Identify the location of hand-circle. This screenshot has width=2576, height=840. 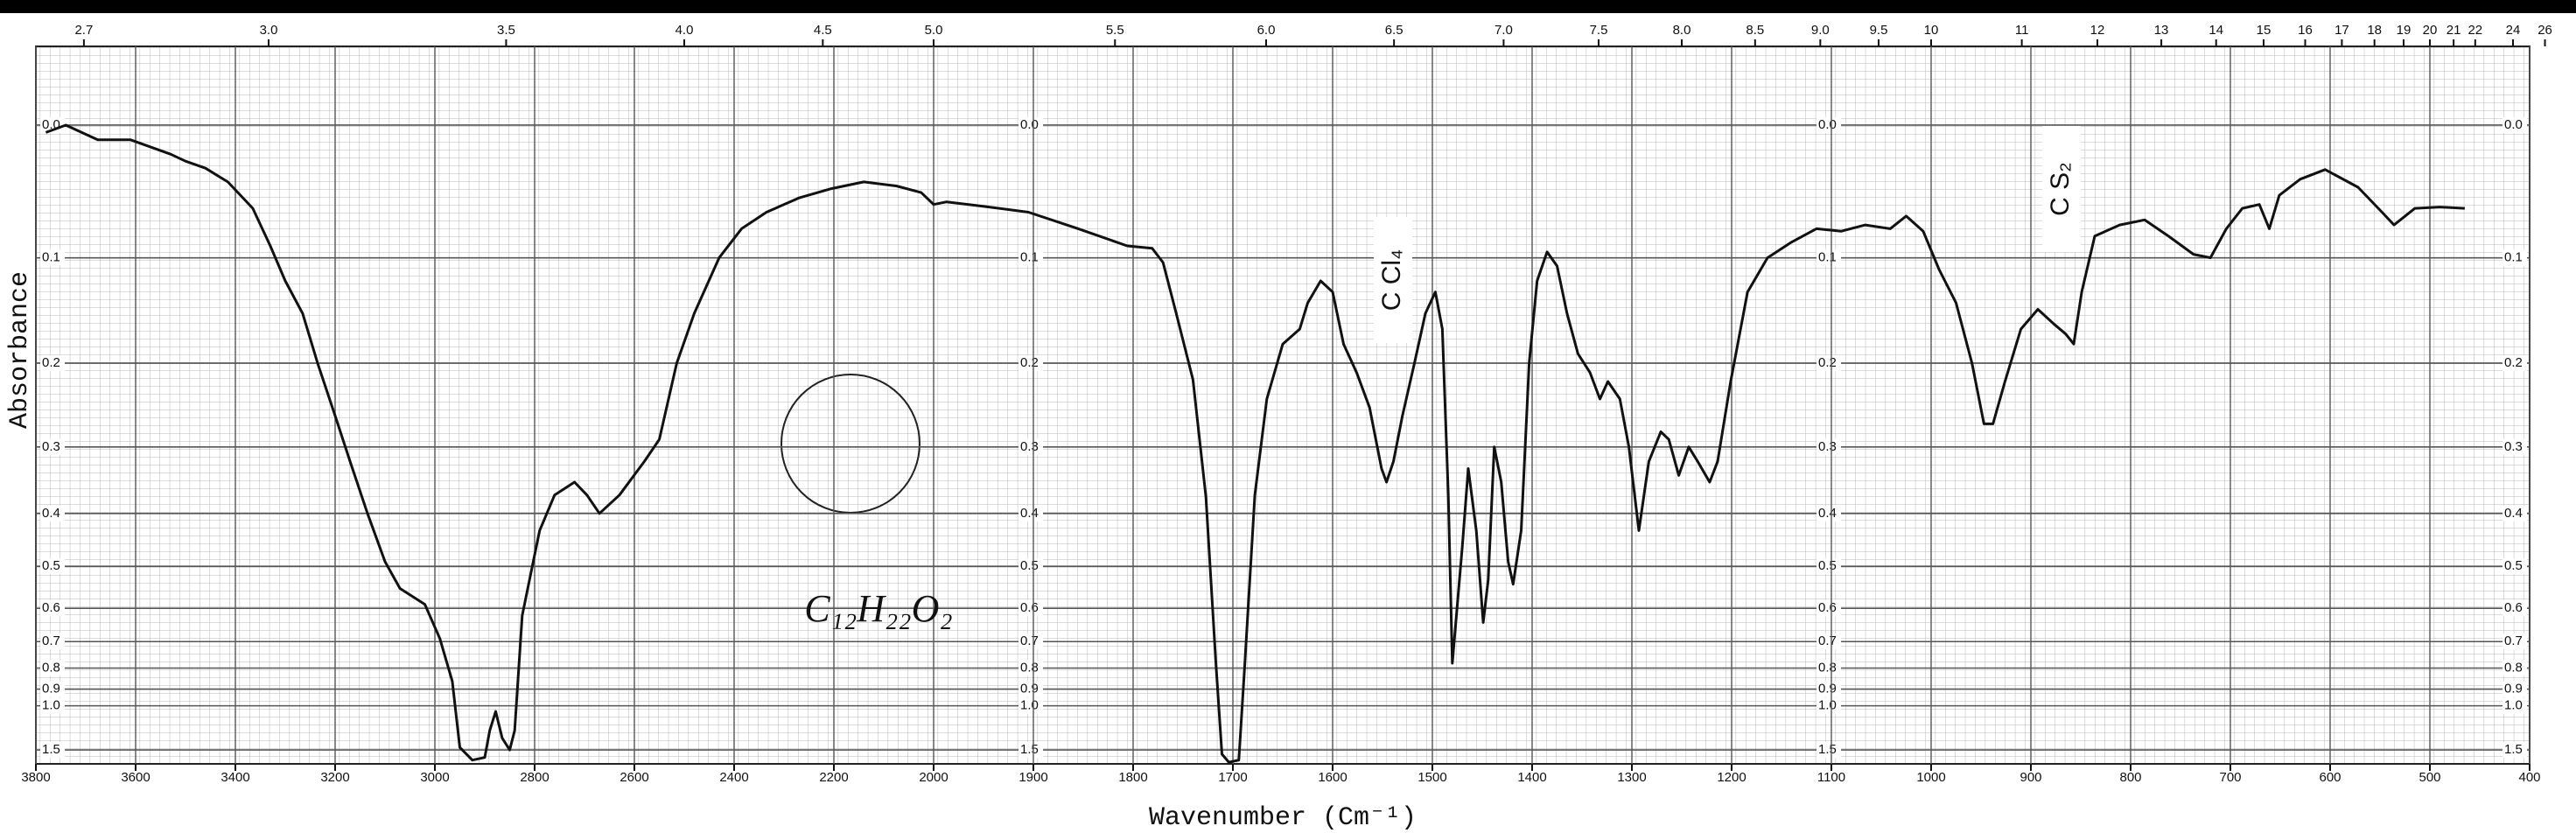
(850, 444).